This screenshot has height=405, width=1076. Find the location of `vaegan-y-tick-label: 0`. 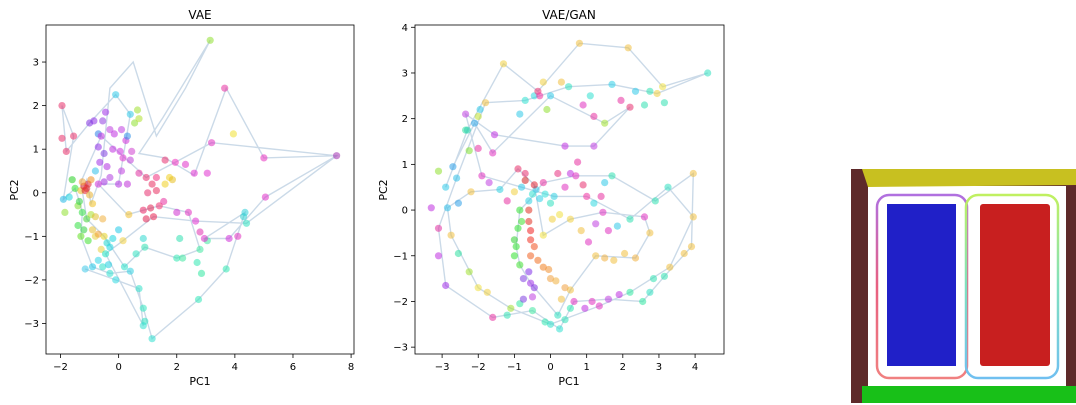

vaegan-y-tick-label: 0 is located at coordinates (405, 211).